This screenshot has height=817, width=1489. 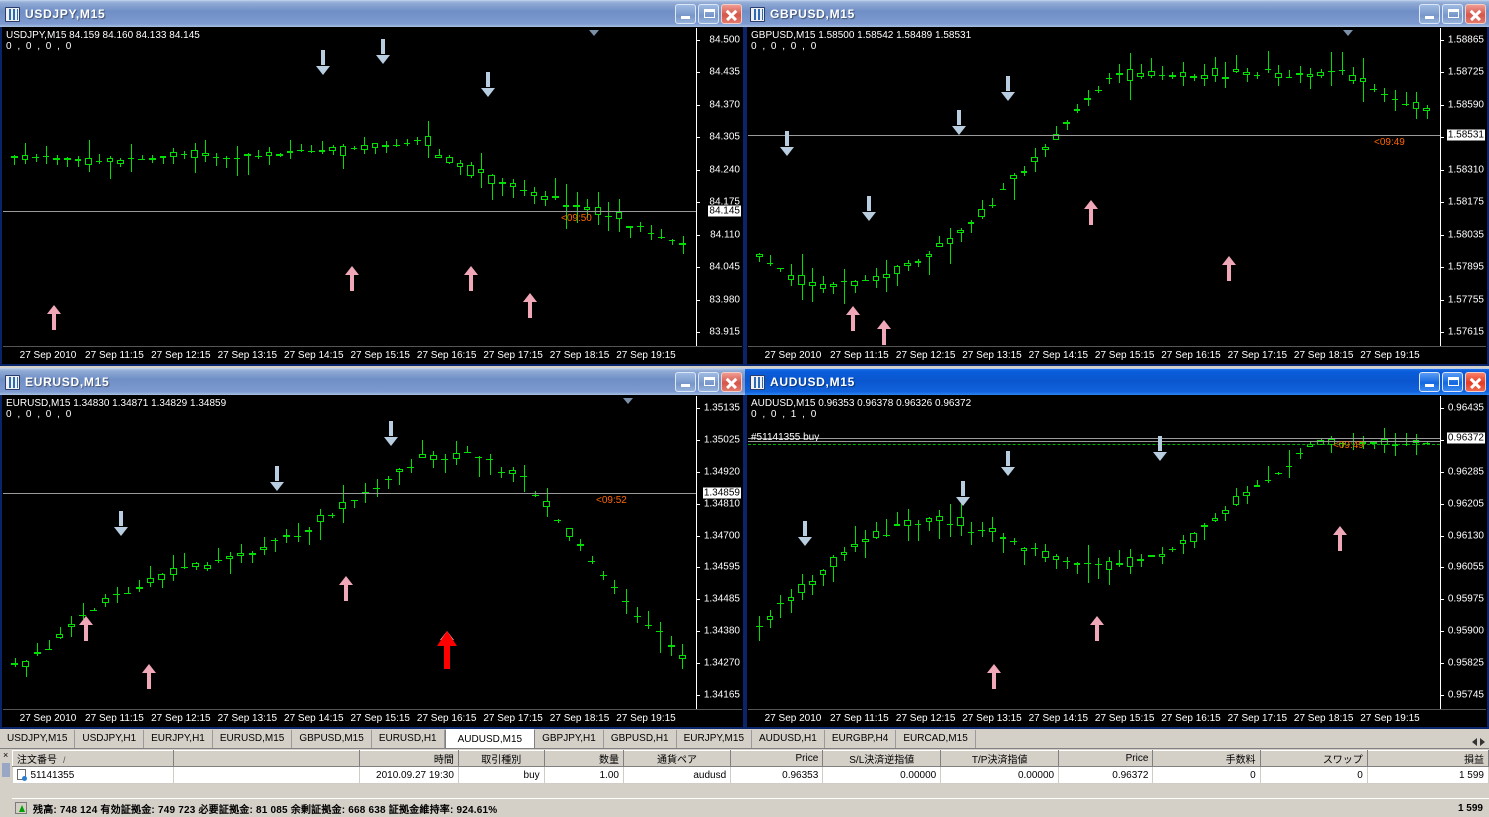 I want to click on column-header-tp: T/P決済指値, so click(x=1000, y=758).